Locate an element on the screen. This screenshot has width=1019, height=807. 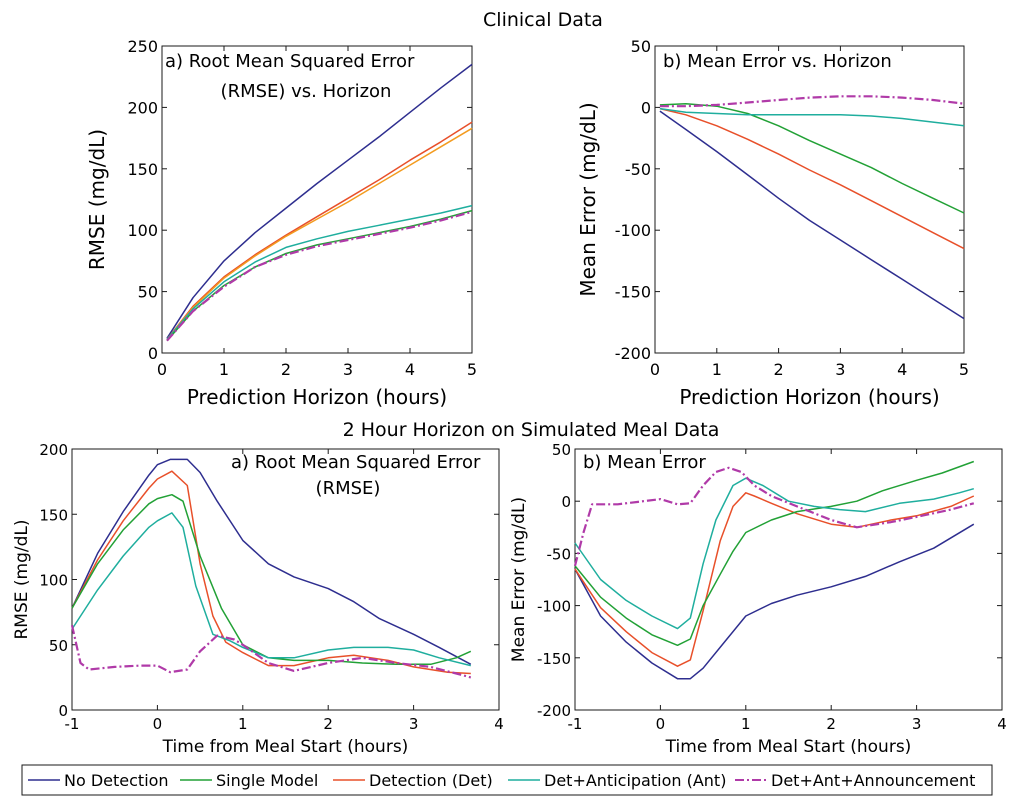
legend-label-anticipation: Det+Anticipation (Ant) is located at coordinates (635, 780).